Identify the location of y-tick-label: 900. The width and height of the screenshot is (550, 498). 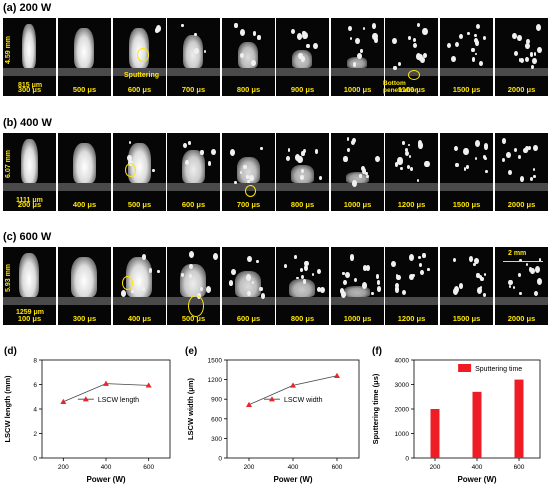
(216, 400).